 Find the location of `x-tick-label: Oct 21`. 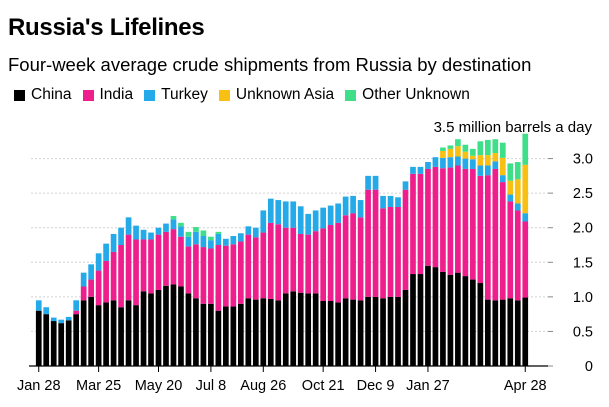

x-tick-label: Oct 21 is located at coordinates (323, 386).